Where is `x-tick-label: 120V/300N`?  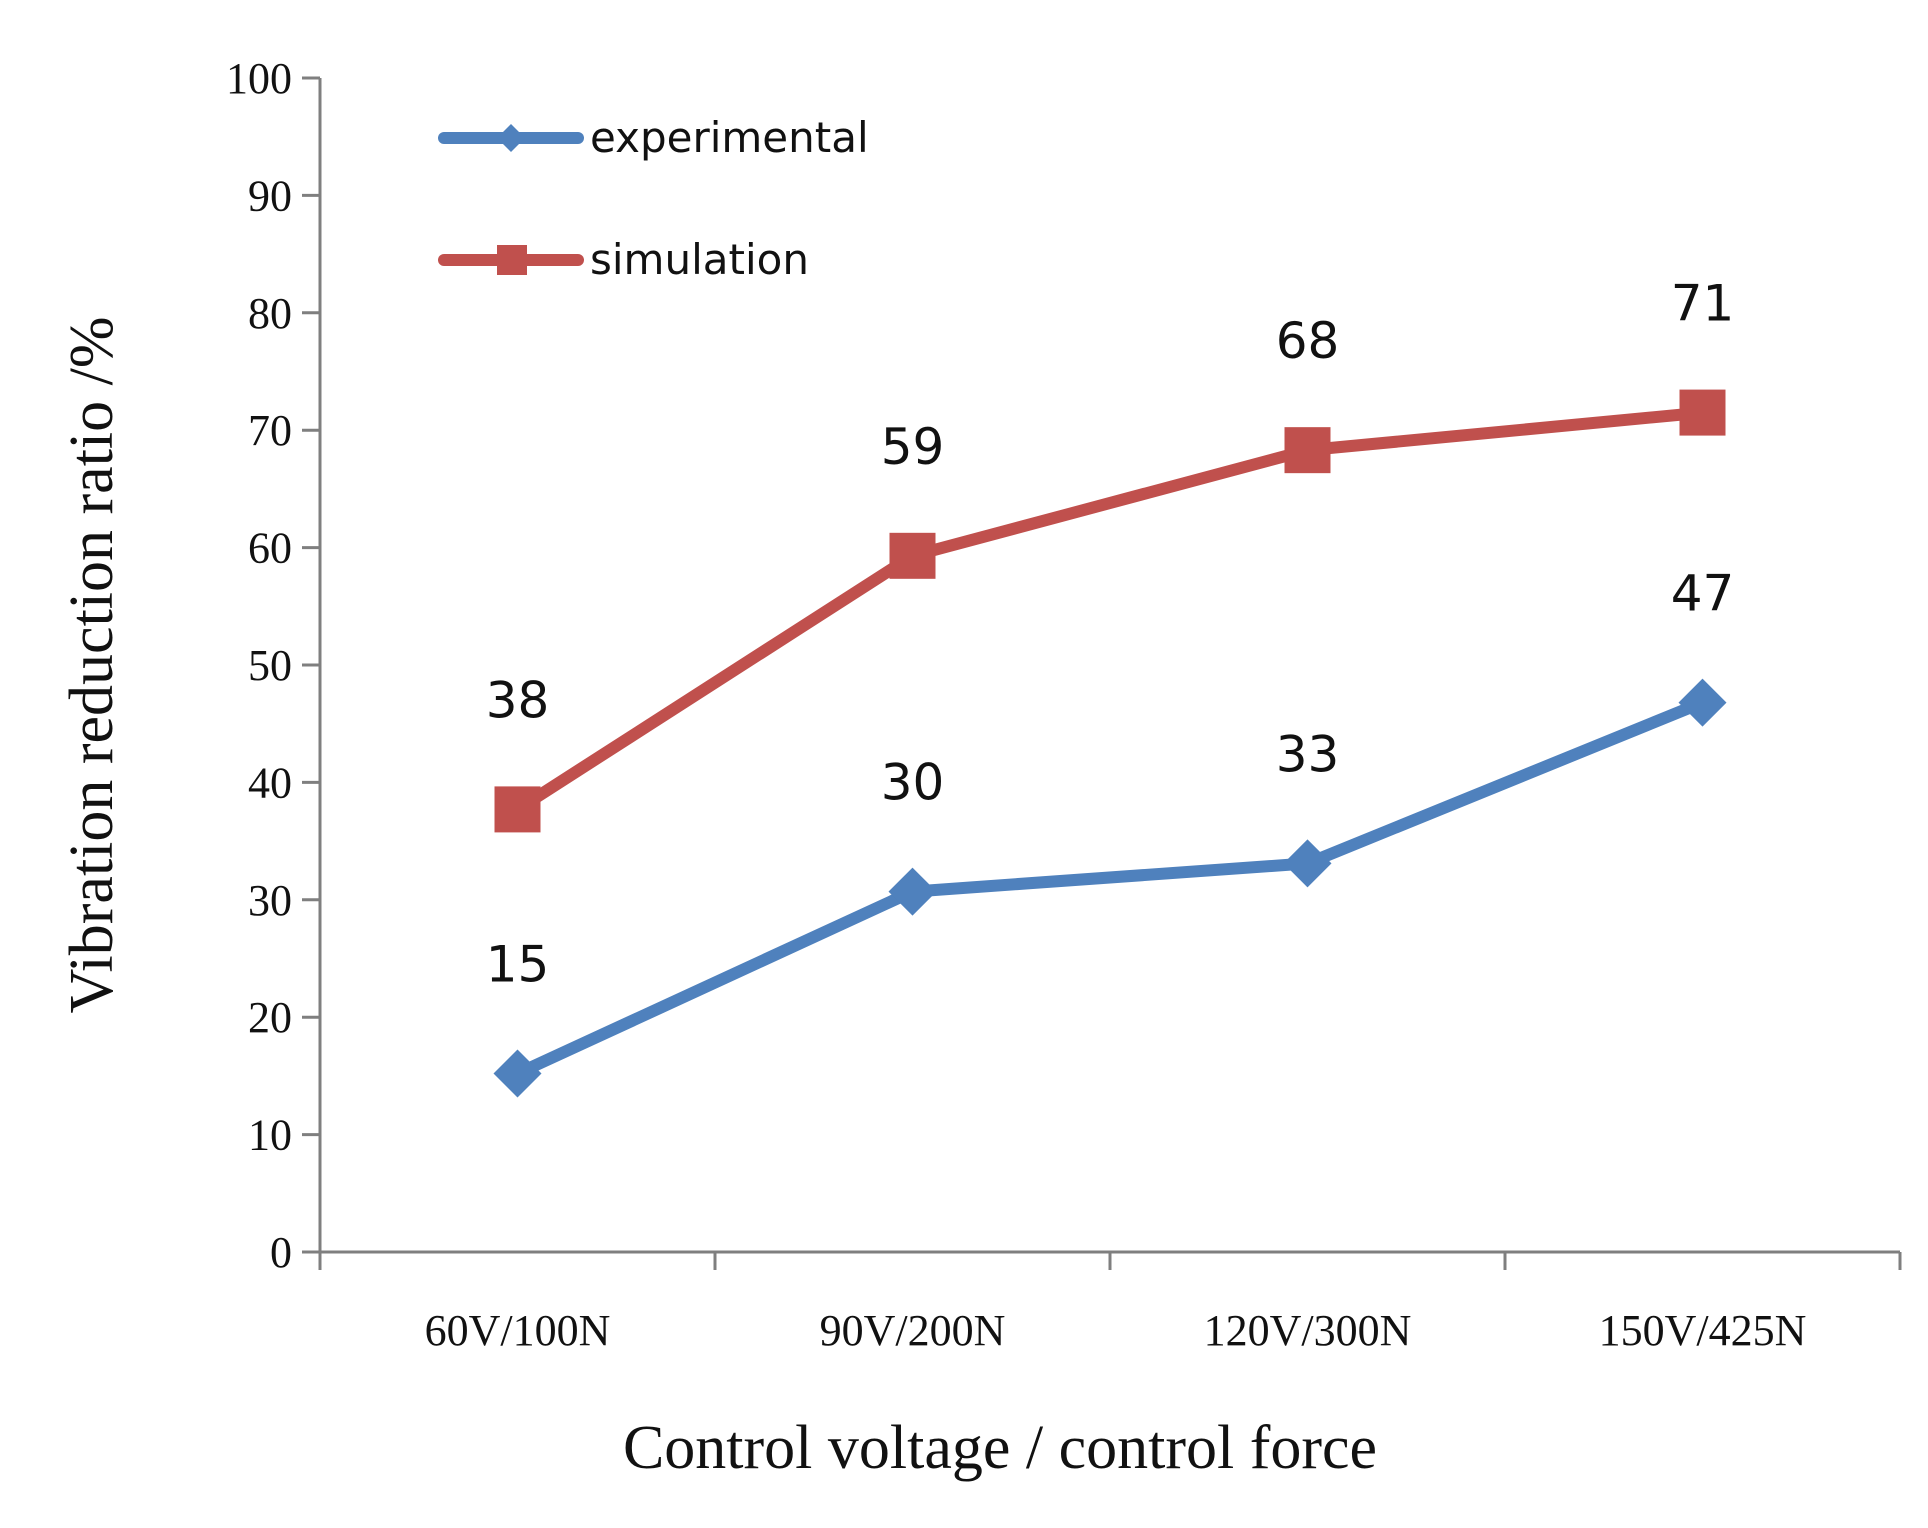
x-tick-label: 120V/300N is located at coordinates (1308, 1330).